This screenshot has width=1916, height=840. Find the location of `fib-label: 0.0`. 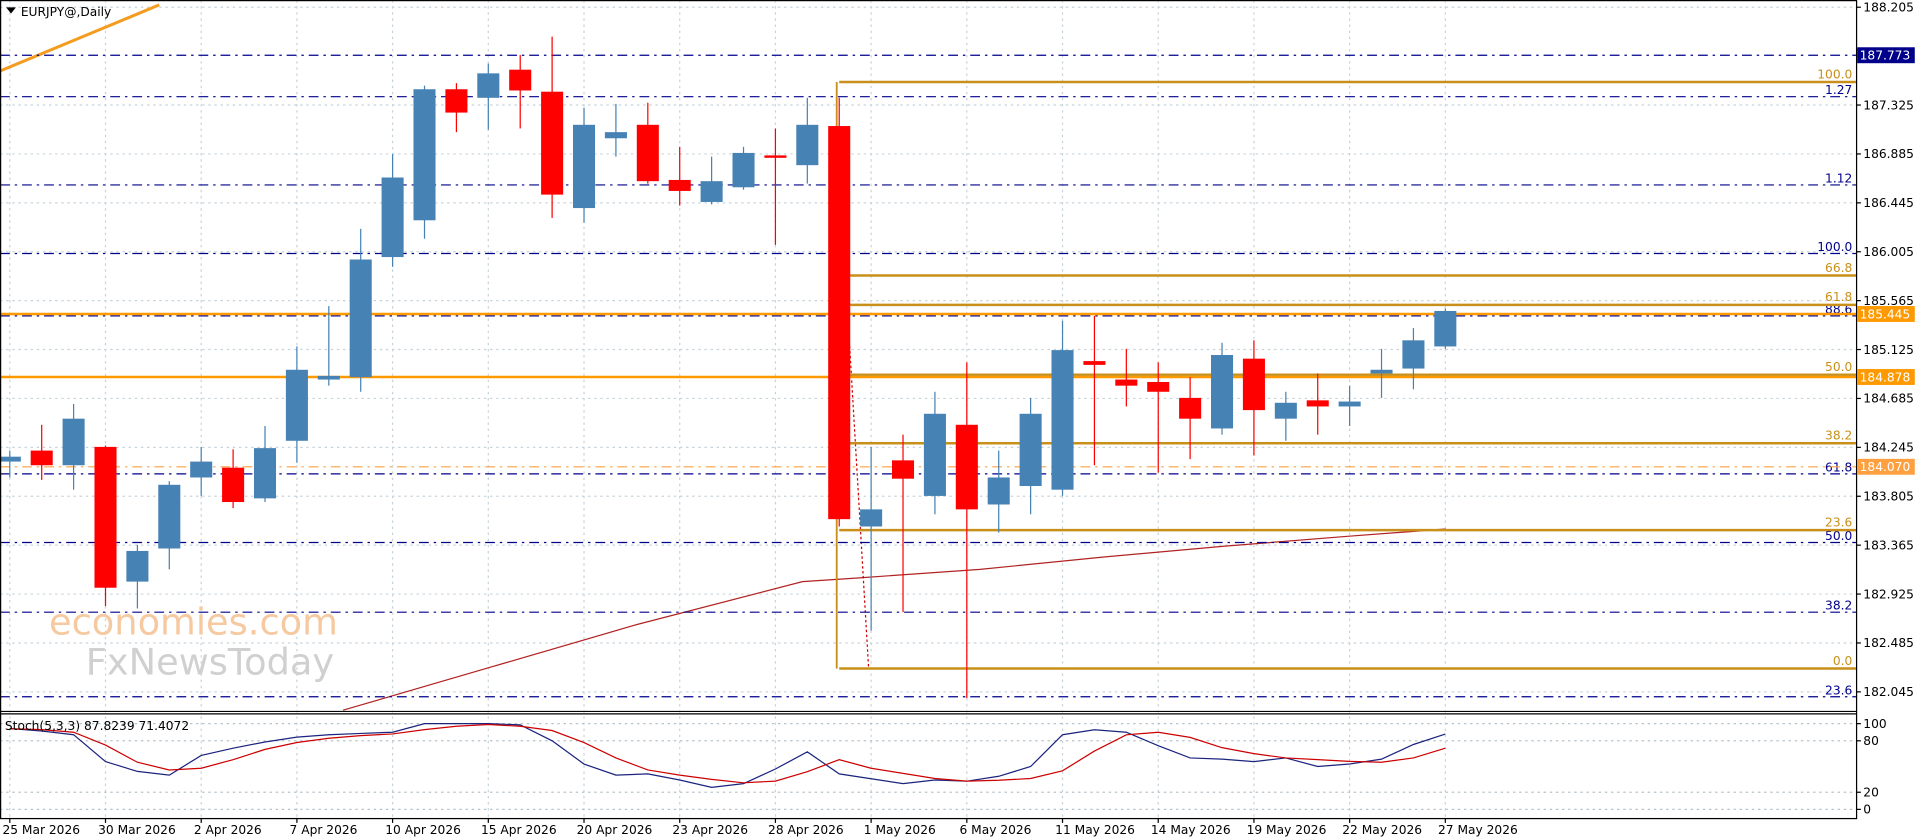

fib-label: 0.0 is located at coordinates (1842, 661).